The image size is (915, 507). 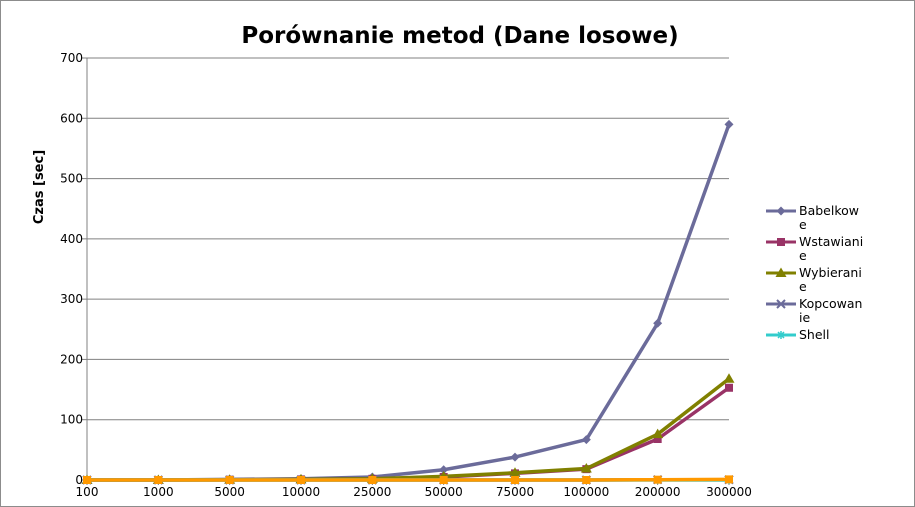 I want to click on x-tick-label: 75000, so click(x=515, y=492).